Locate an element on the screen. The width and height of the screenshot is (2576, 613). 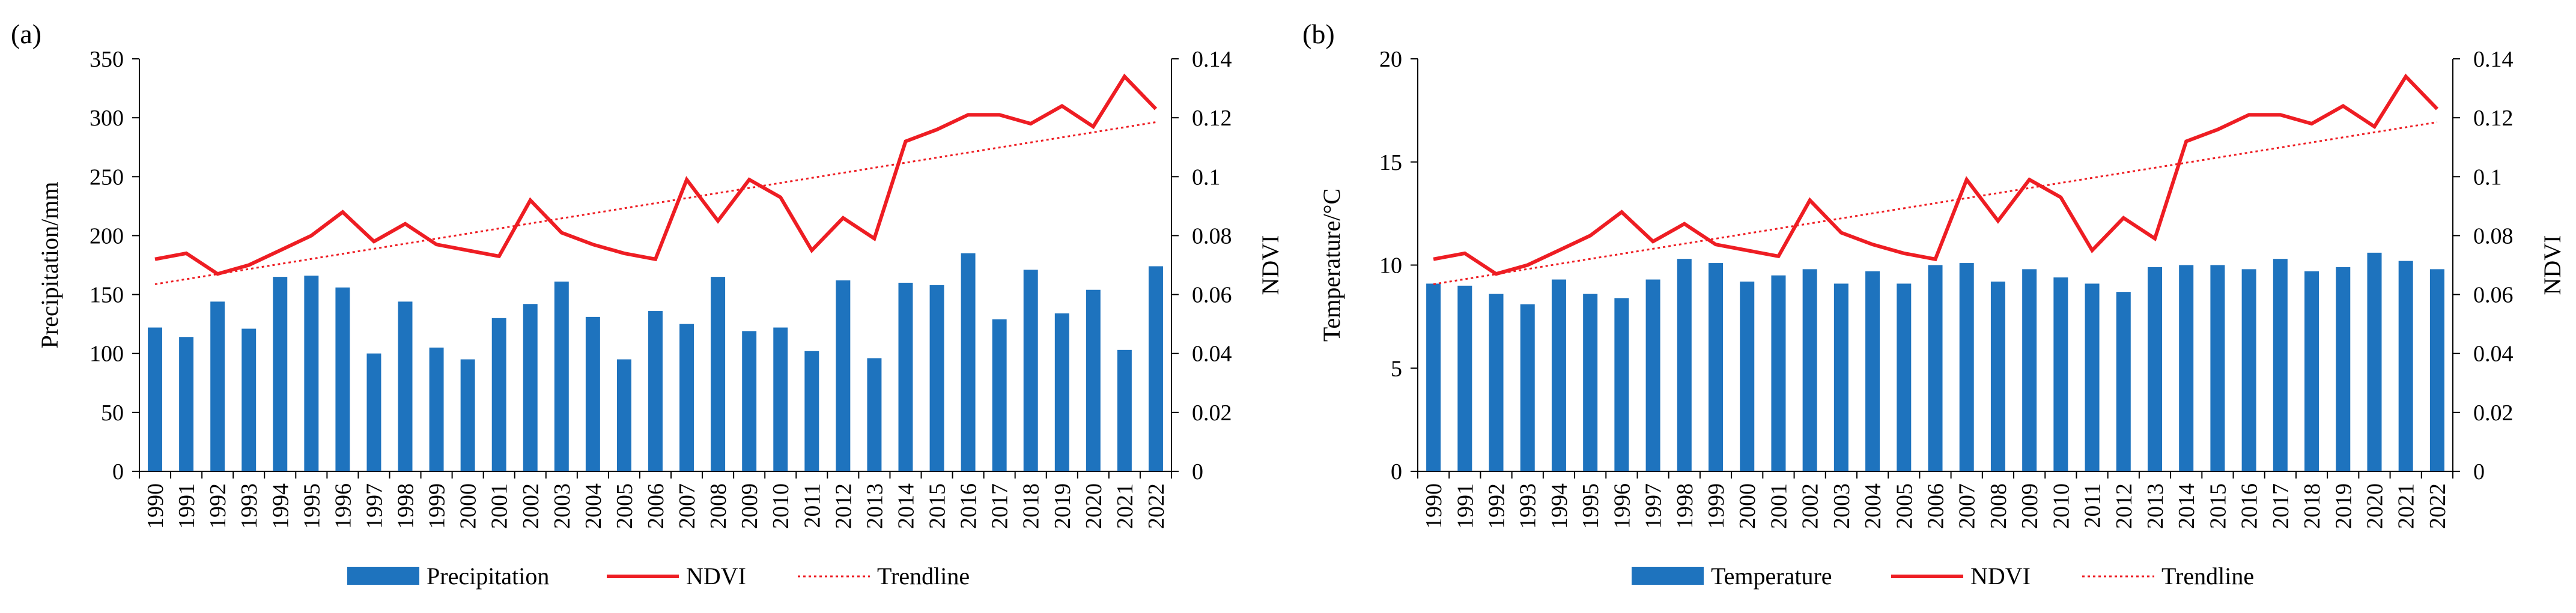
x-tick-label: 2013 is located at coordinates (2155, 506).